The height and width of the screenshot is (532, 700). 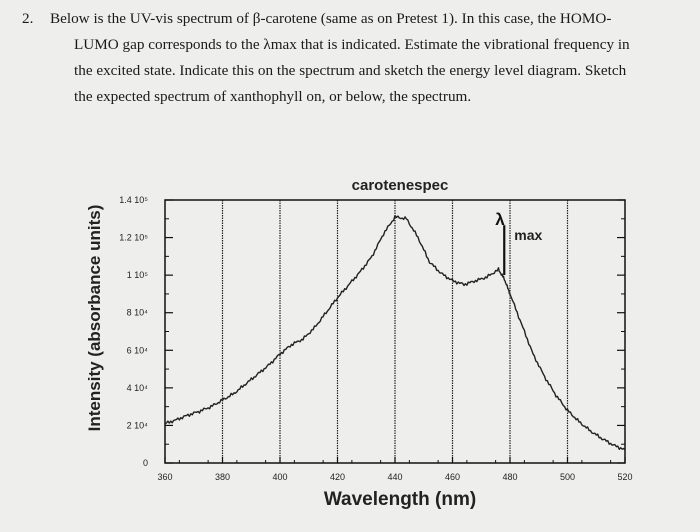 What do you see at coordinates (528, 235) in the screenshot?
I see `lambda-max-label: max` at bounding box center [528, 235].